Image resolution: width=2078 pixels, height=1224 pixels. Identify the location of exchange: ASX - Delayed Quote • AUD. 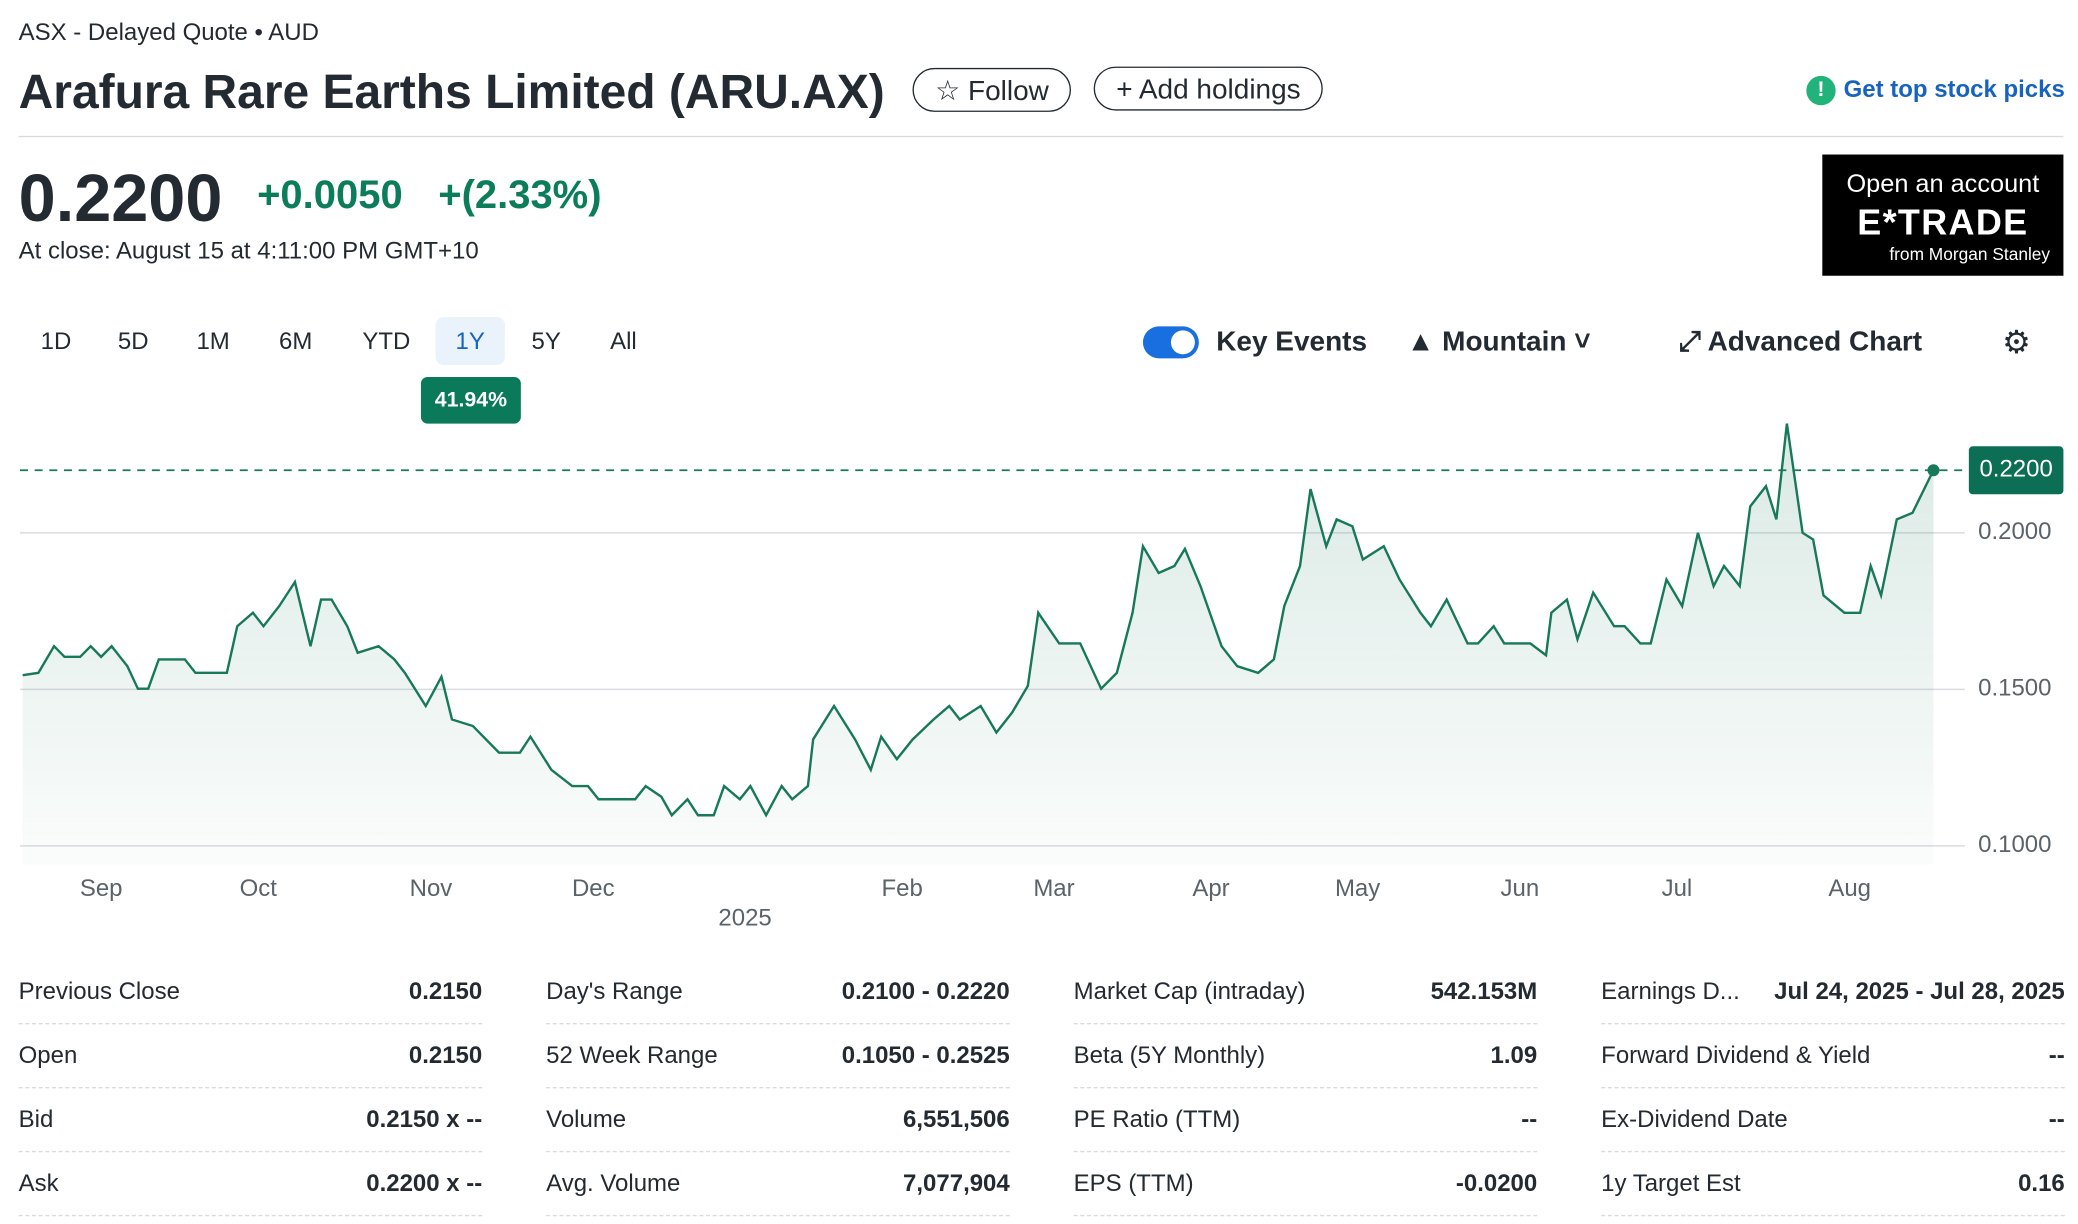
(168, 32).